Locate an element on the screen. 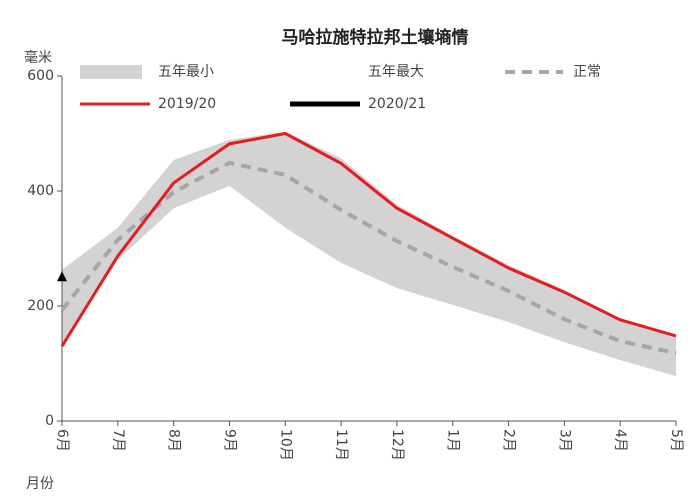  legend-label: 五年最大 is located at coordinates (396, 72).